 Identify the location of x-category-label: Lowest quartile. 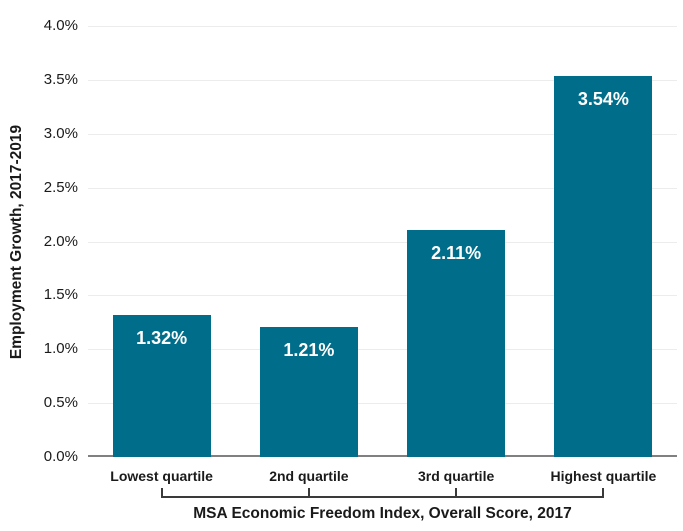
(161, 476).